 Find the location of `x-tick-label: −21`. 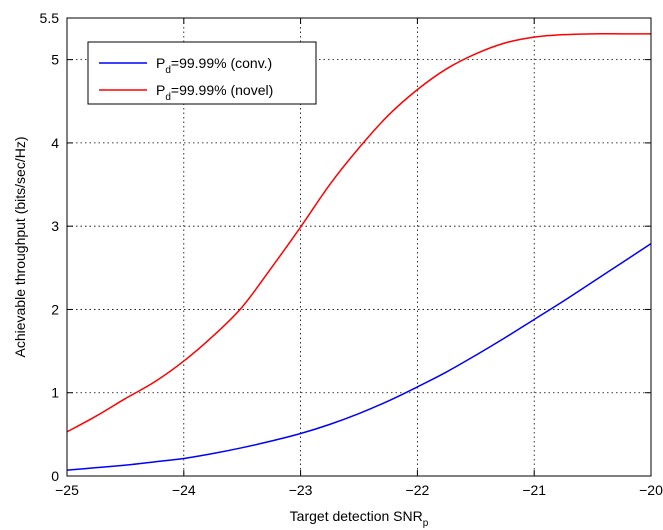

x-tick-label: −21 is located at coordinates (534, 490).